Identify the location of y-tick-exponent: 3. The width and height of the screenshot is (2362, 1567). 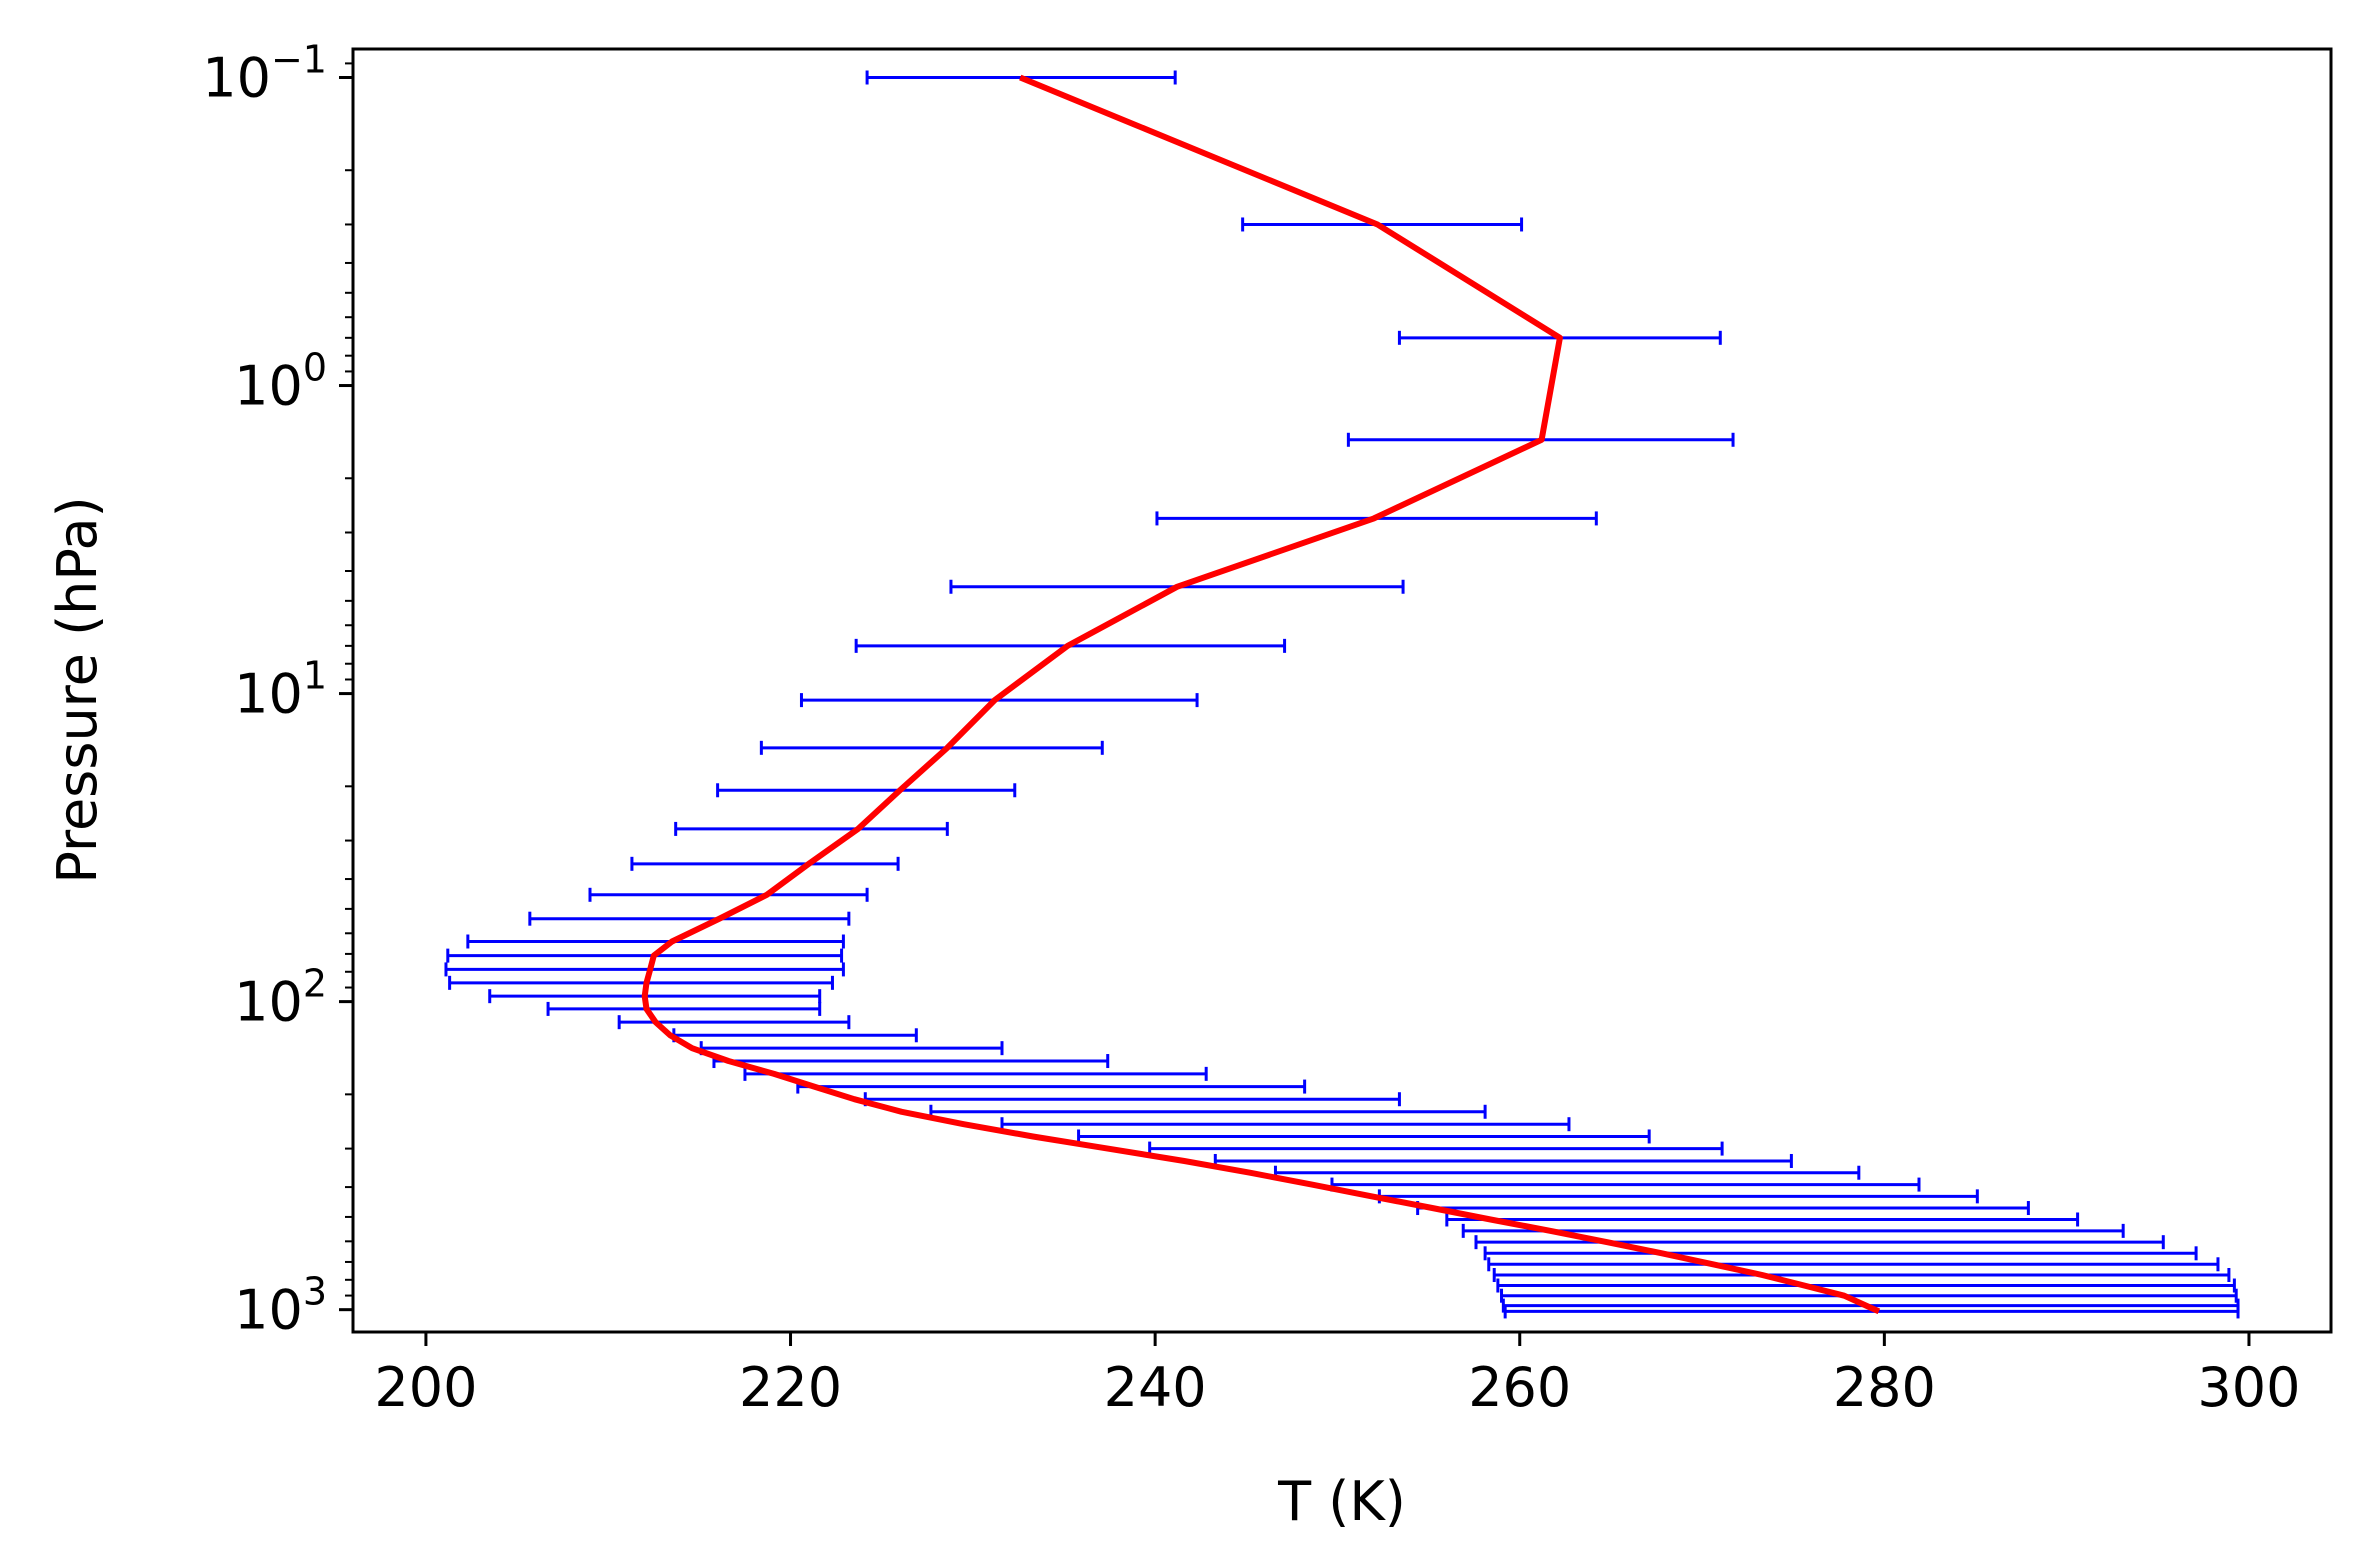
(315, 1292).